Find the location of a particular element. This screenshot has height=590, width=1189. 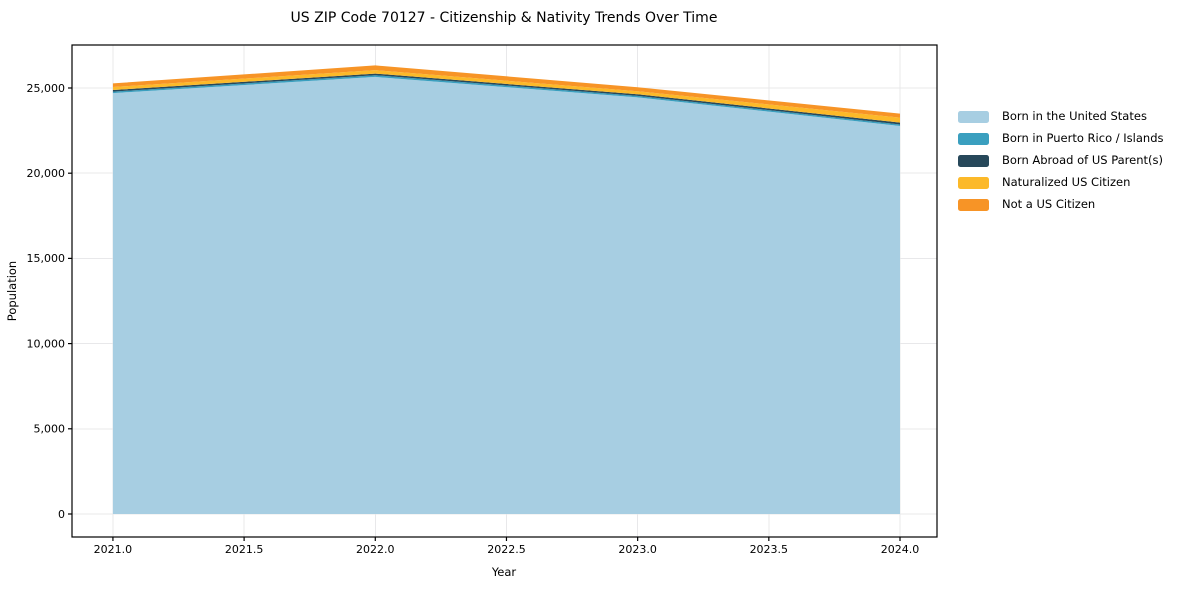

x-tick-label: 2022.0 is located at coordinates (375, 549).